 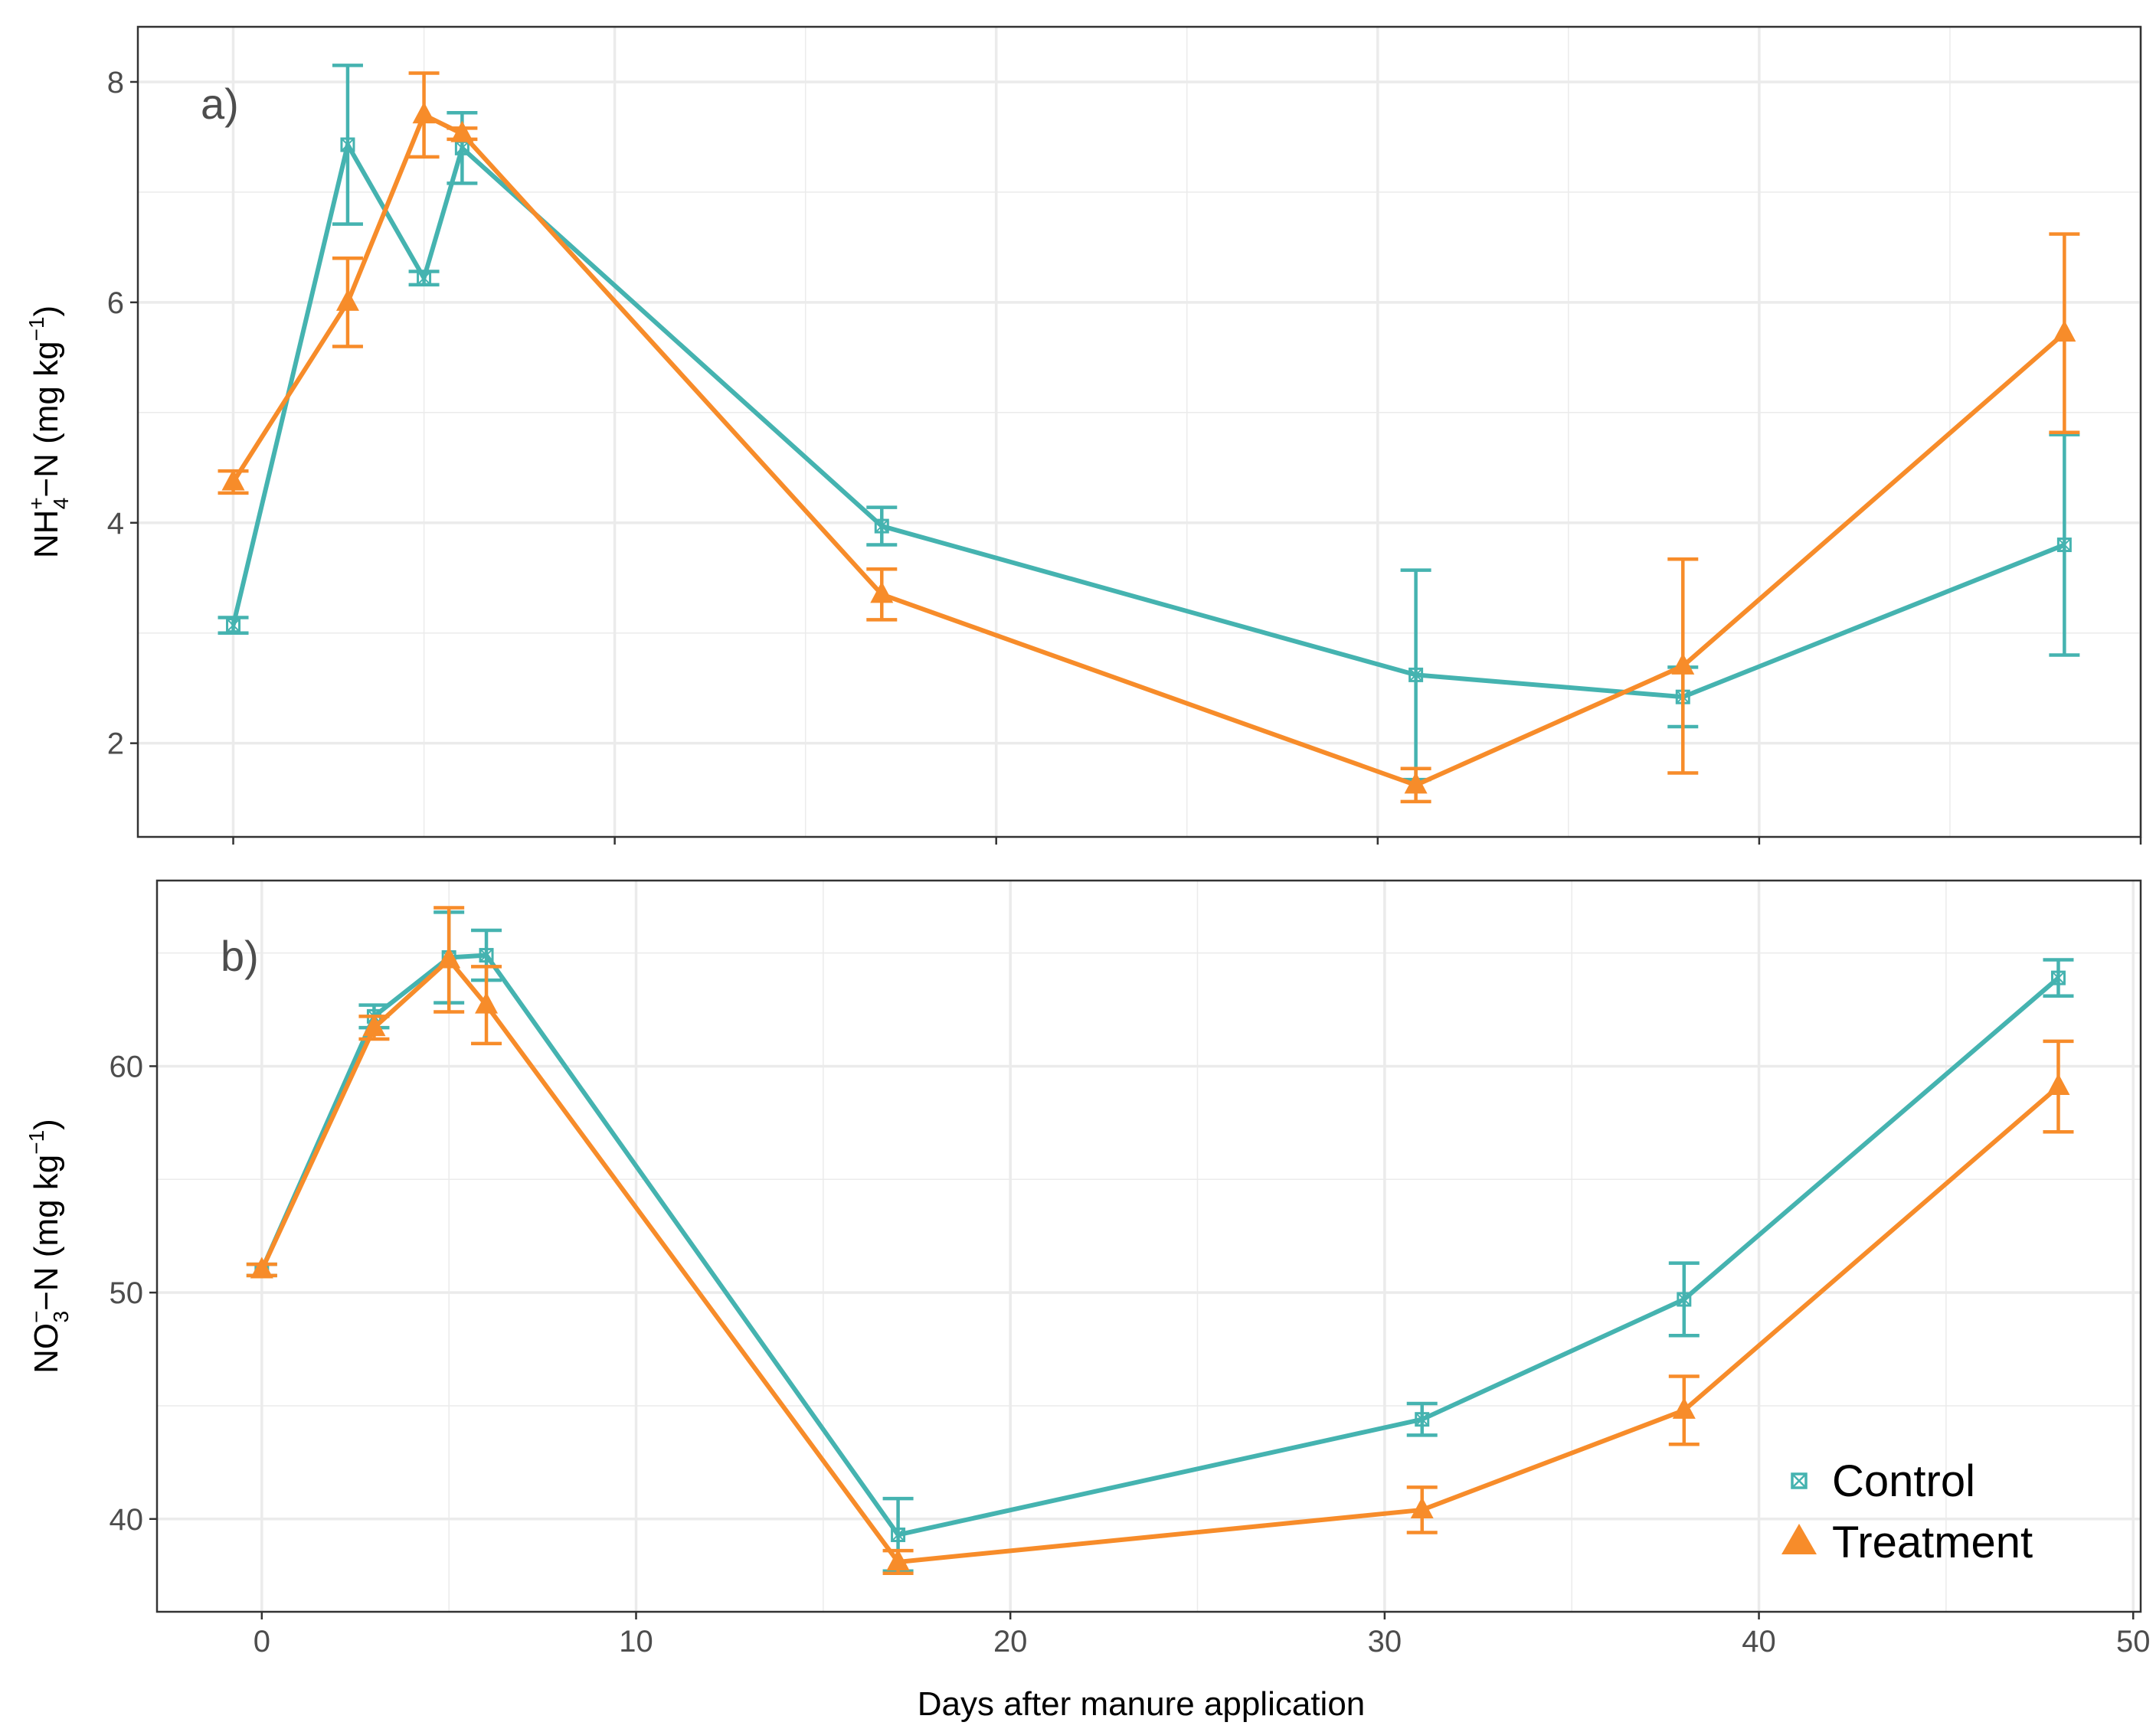 I want to click on y-tick-label: 60, so click(x=127, y=1066).